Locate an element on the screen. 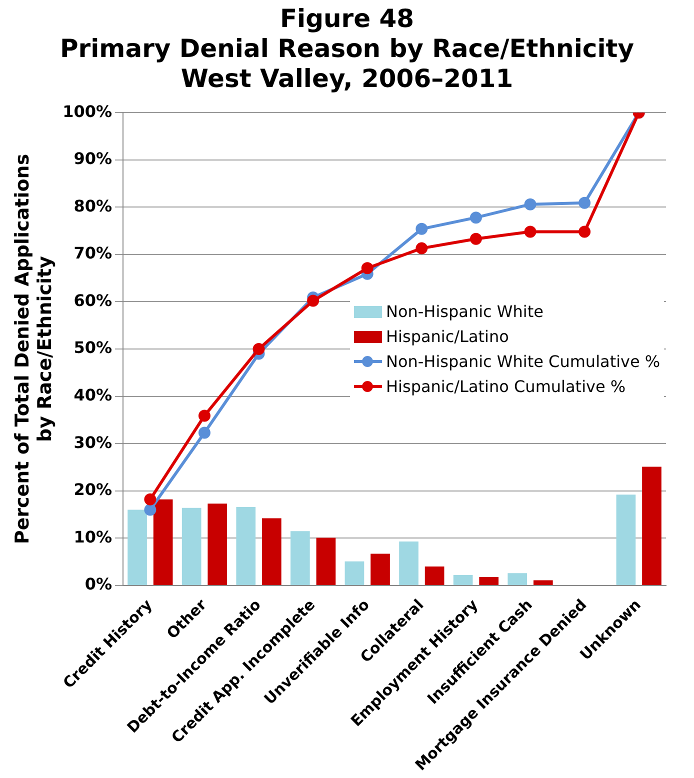 This screenshot has height=778, width=694. y-tick-label: 0% is located at coordinates (98, 584).